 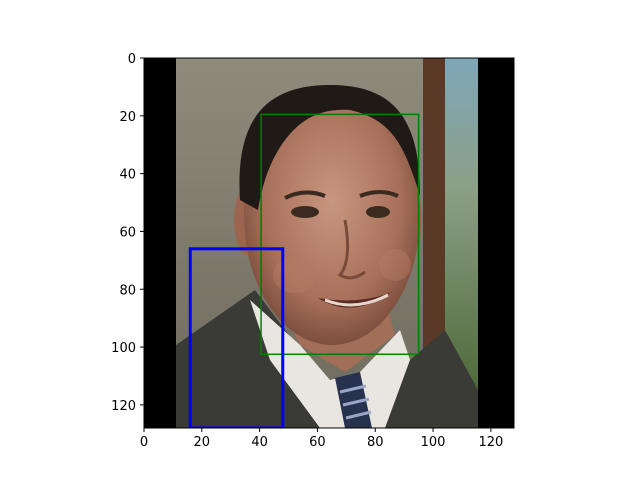 What do you see at coordinates (433, 442) in the screenshot?
I see `x-tick-label: 100` at bounding box center [433, 442].